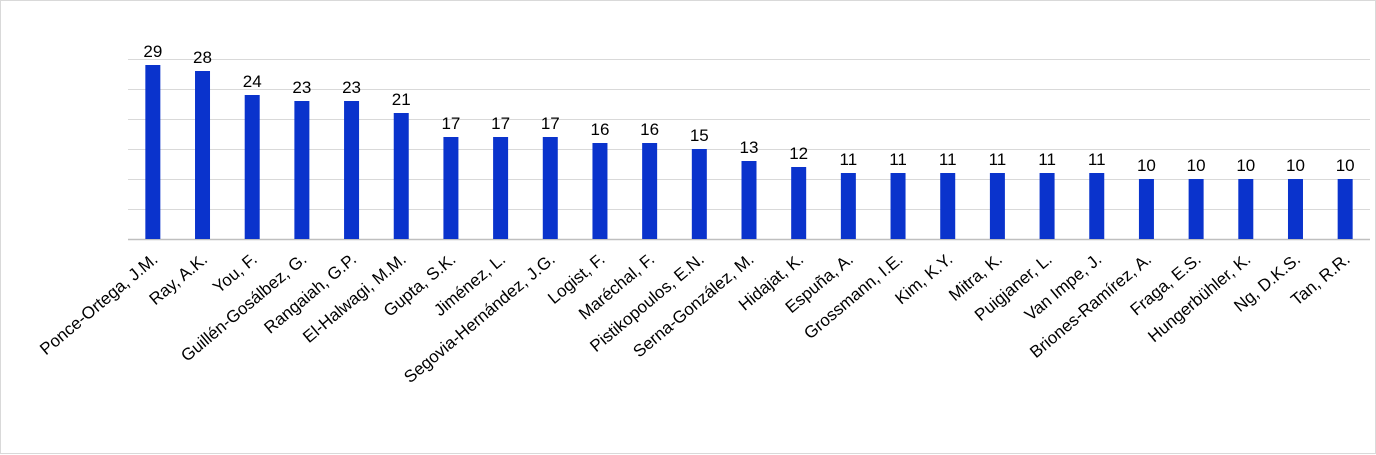 The image size is (1376, 455). Describe the element at coordinates (152, 51) in the screenshot. I see `data-label: 29` at that location.